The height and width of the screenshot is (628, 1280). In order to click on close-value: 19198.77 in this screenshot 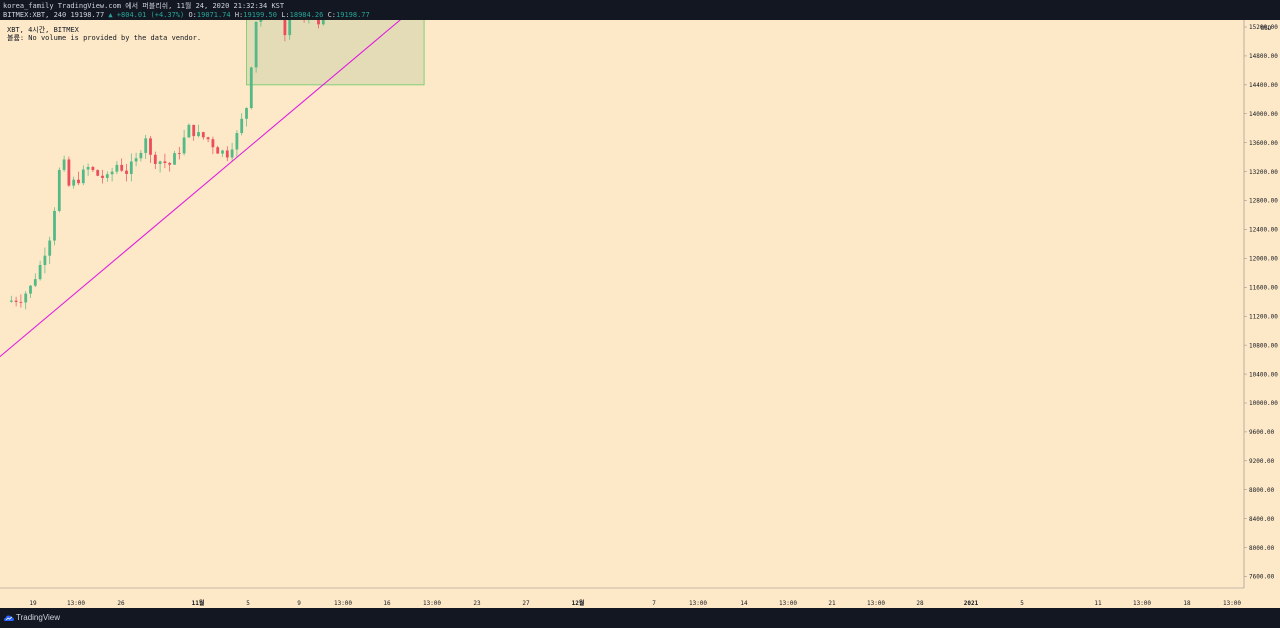, I will do `click(353, 15)`.